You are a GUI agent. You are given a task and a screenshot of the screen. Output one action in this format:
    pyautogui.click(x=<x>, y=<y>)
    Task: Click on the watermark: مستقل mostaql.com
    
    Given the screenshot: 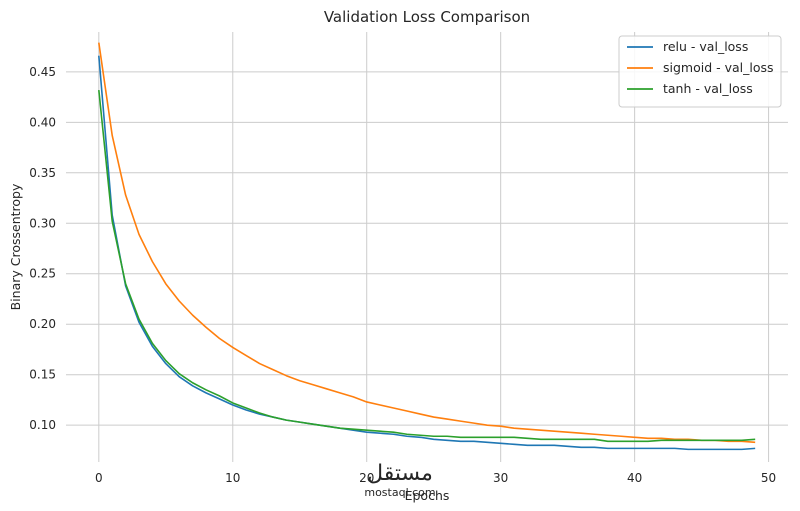 What is the action you would take?
    pyautogui.click(x=399, y=480)
    